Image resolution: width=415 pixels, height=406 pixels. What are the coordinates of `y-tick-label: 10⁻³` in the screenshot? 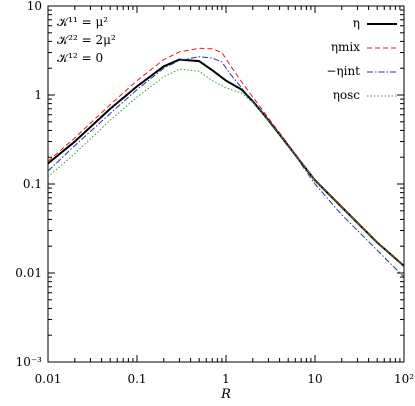 It's located at (29, 362).